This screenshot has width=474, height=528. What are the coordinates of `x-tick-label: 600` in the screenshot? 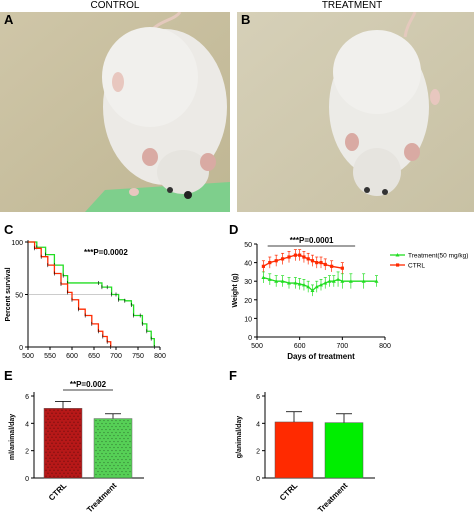 It's located at (72, 356).